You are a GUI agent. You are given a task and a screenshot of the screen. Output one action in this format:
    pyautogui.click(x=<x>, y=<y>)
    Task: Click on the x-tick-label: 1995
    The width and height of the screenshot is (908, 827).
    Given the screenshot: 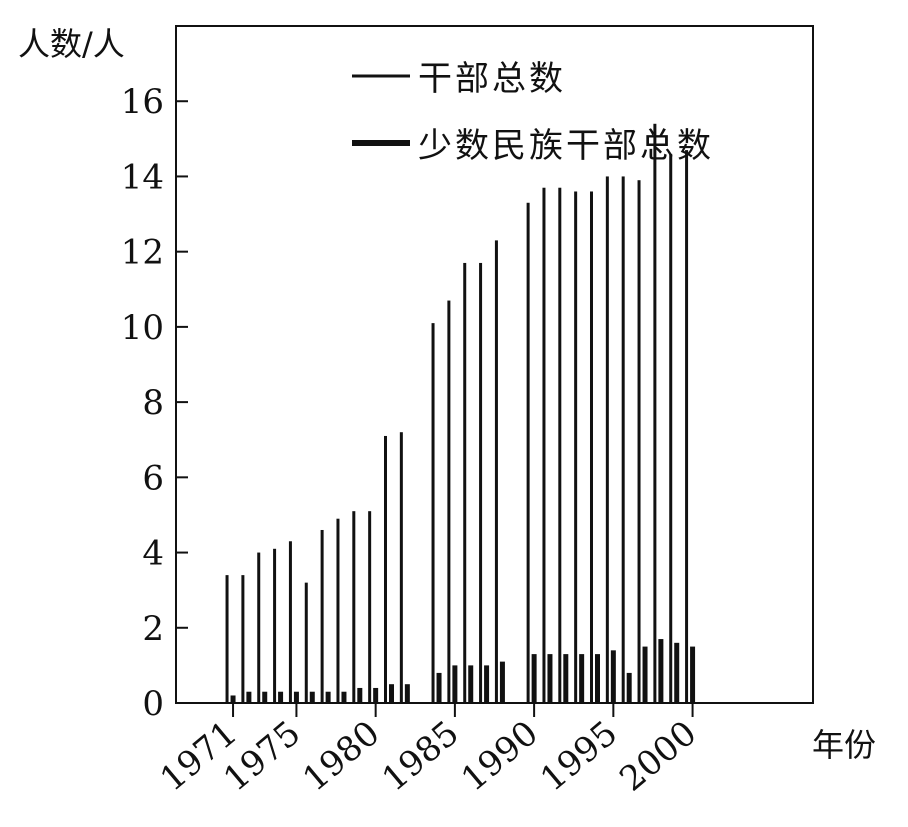 What is the action you would take?
    pyautogui.click(x=579, y=756)
    